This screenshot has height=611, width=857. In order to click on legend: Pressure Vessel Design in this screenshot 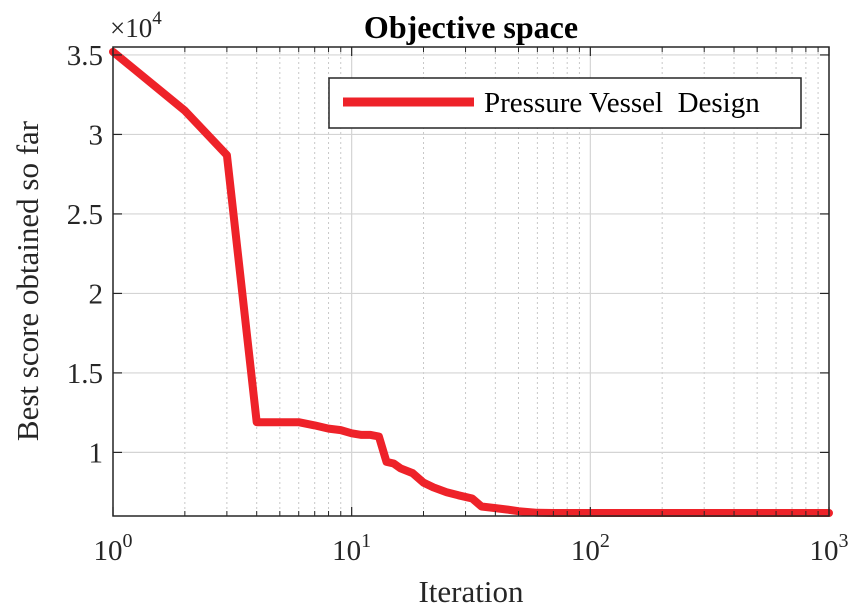, I will do `click(565, 103)`.